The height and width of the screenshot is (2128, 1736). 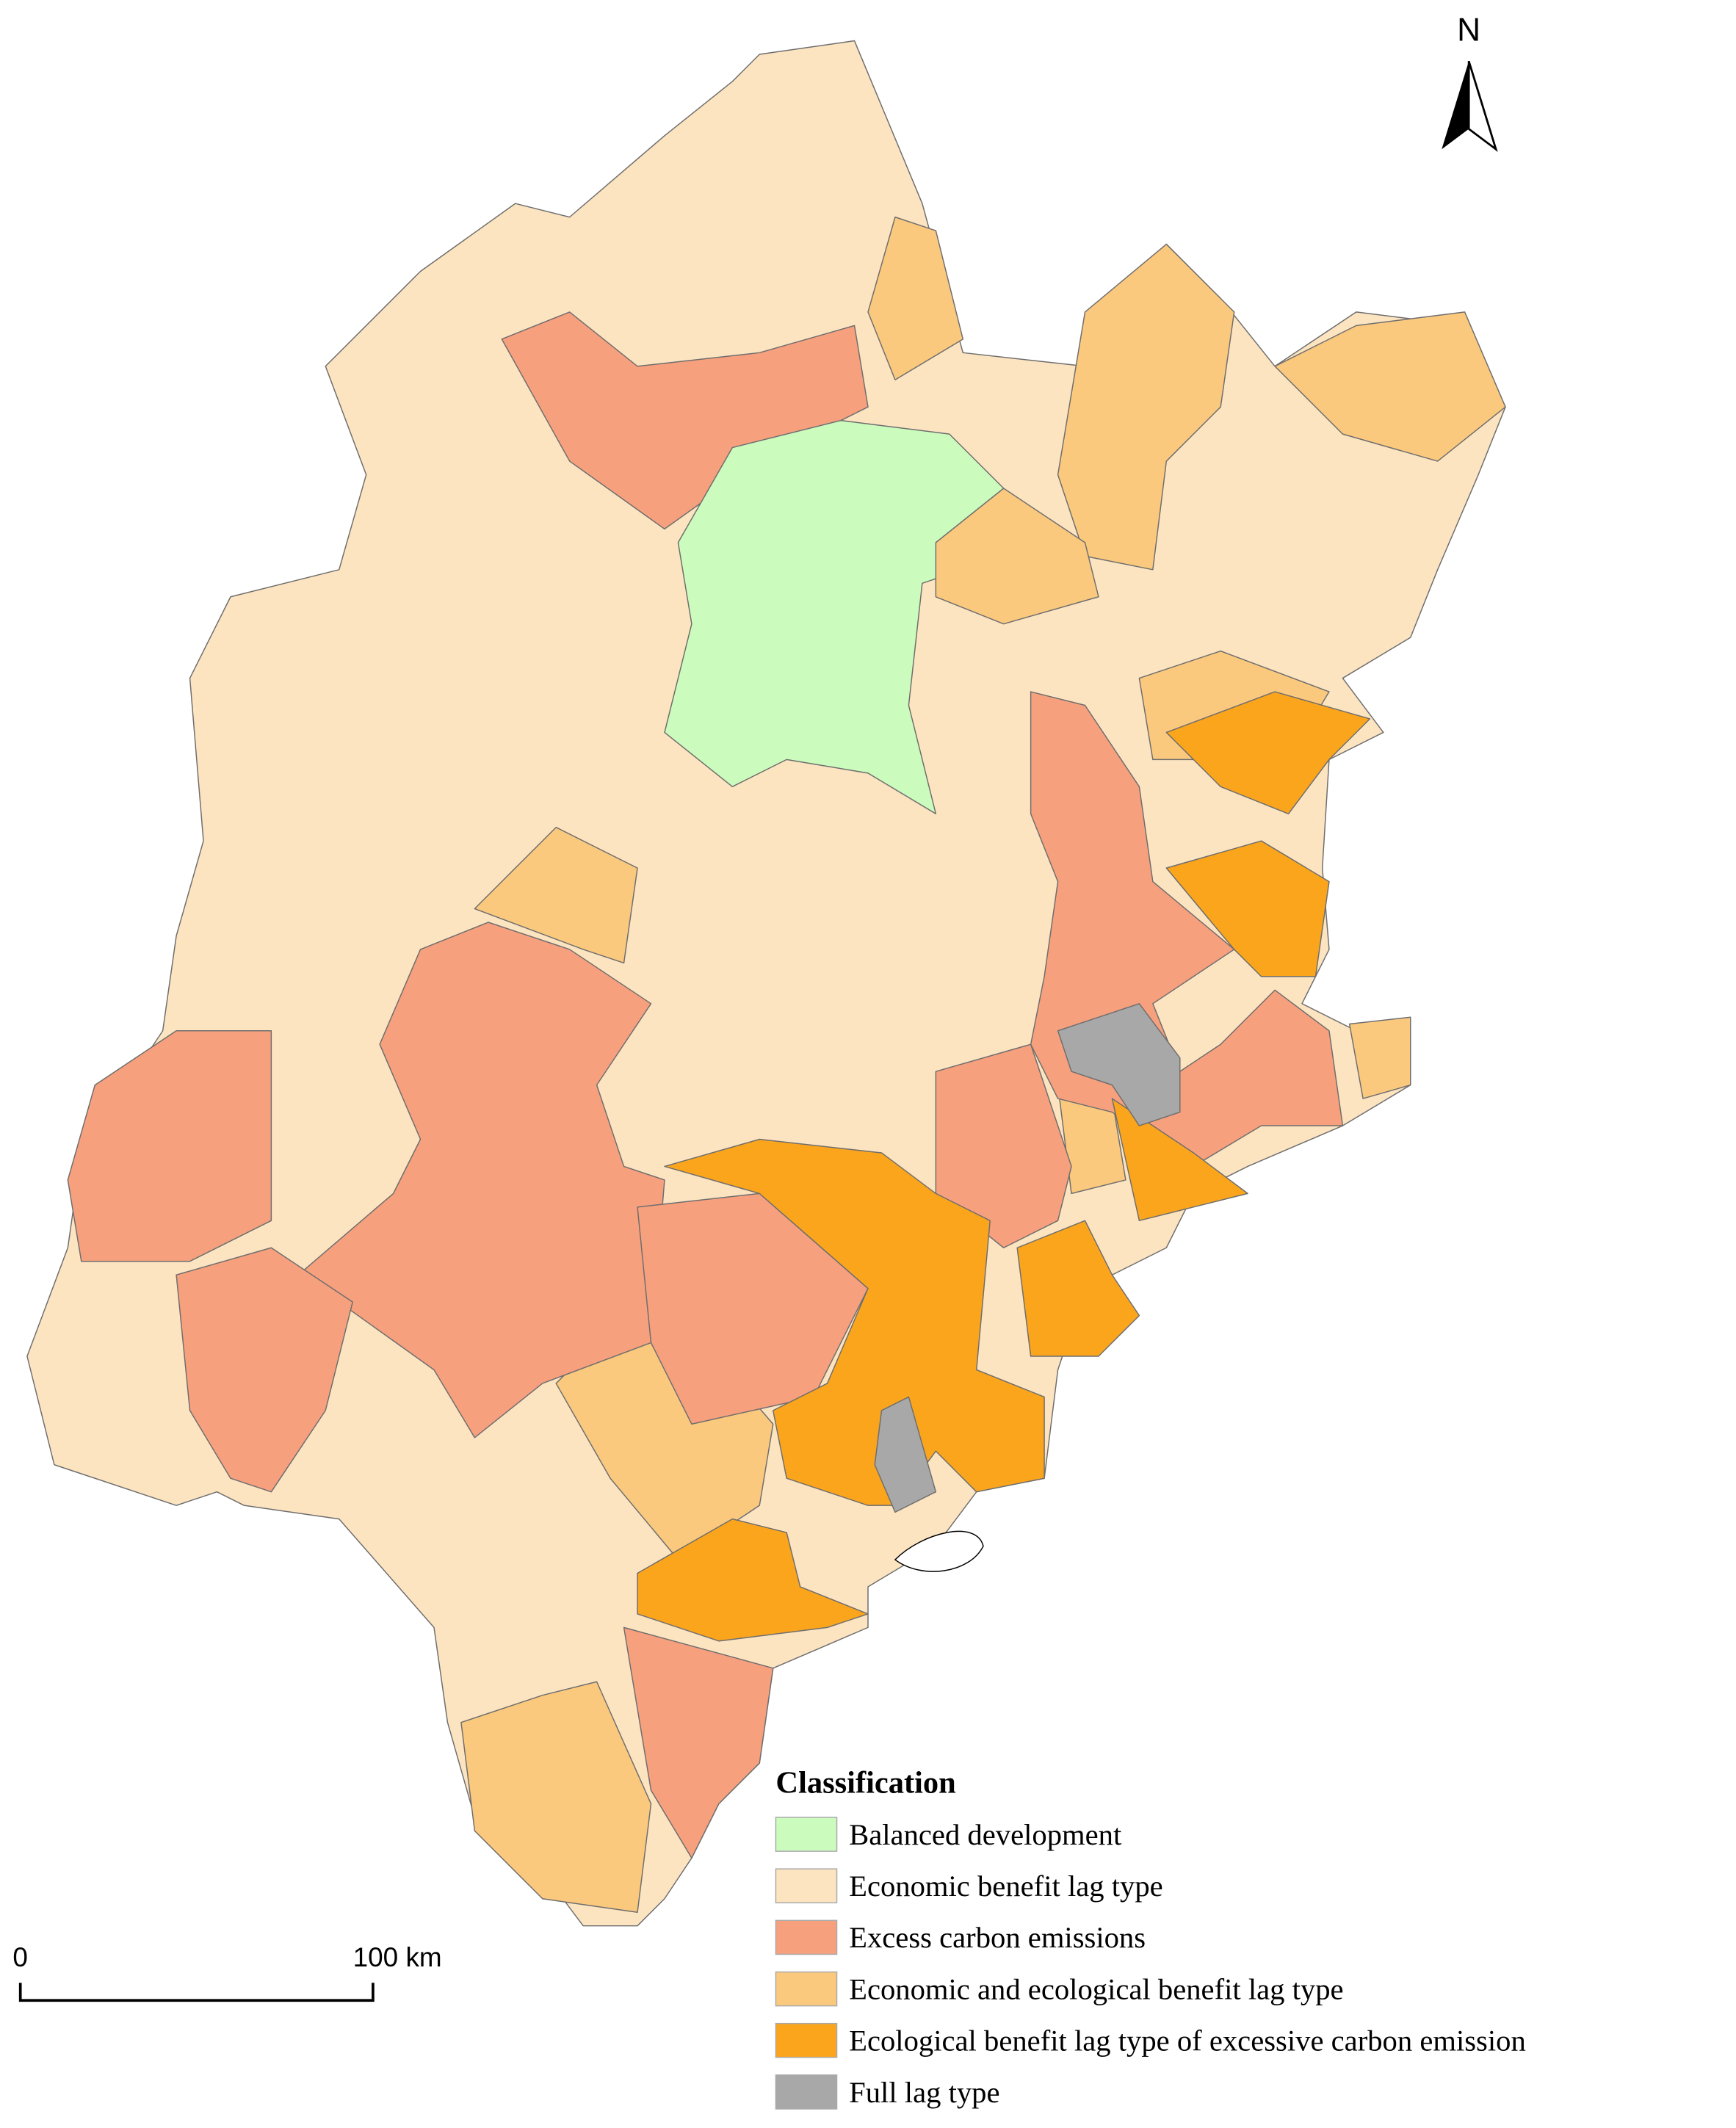 I want to click on scale-bar: 0 100 km, so click(x=227, y=1972).